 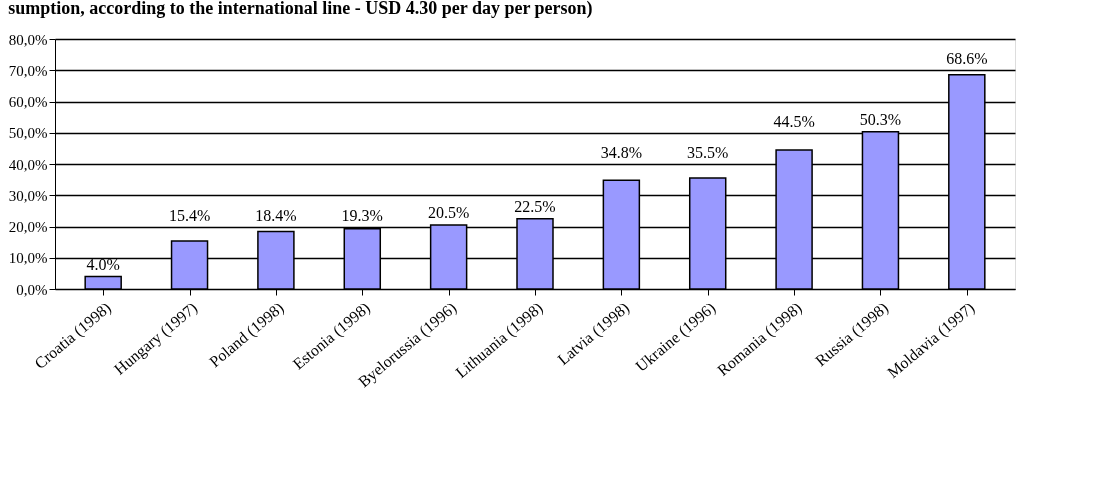 What do you see at coordinates (28, 102) in the screenshot?
I see `y-tick-label: 60,0%` at bounding box center [28, 102].